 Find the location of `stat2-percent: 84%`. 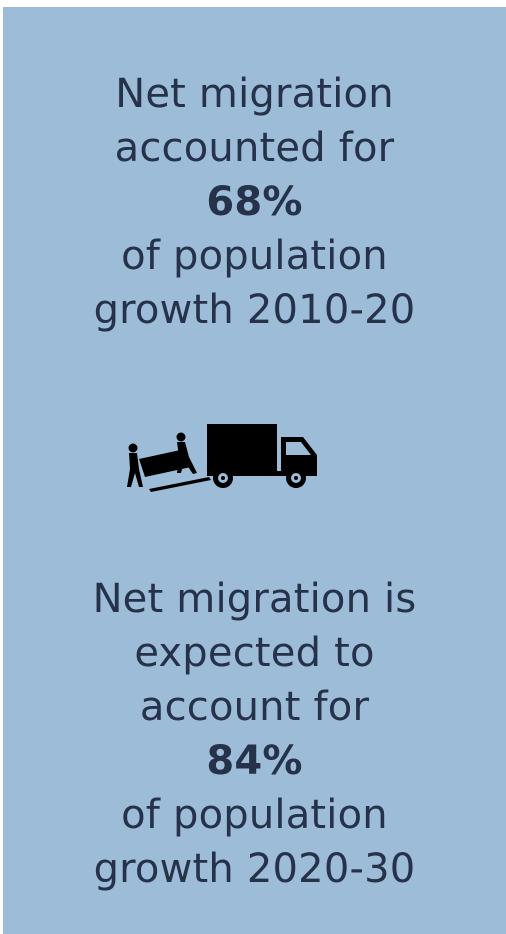

stat2-percent: 84% is located at coordinates (254, 761).